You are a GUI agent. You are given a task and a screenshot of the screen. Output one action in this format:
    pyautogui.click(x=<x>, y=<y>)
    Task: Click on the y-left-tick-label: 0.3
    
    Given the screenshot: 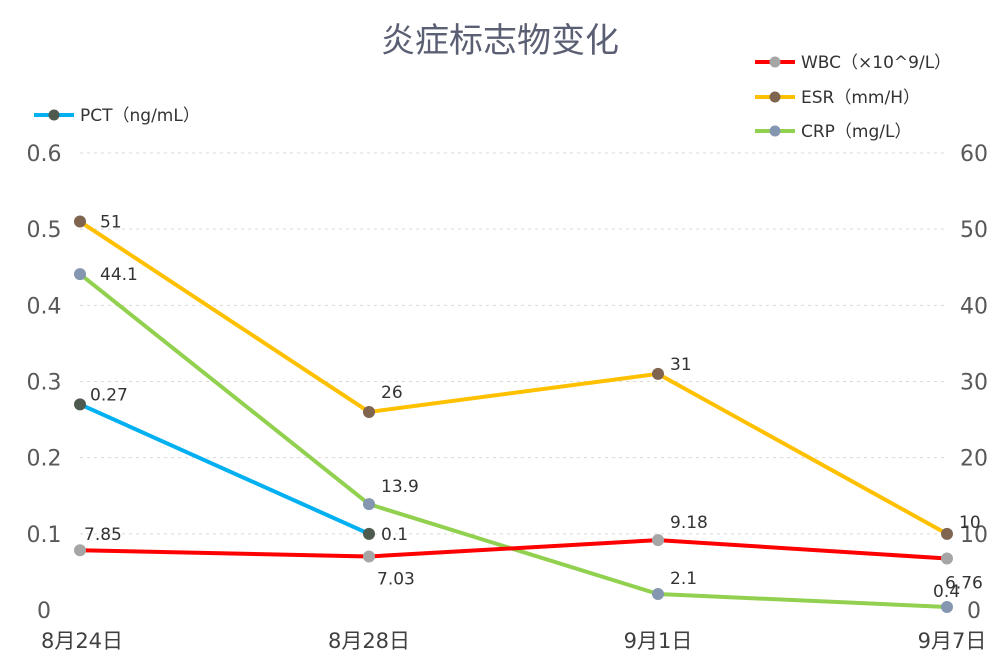 What is the action you would take?
    pyautogui.click(x=44, y=383)
    